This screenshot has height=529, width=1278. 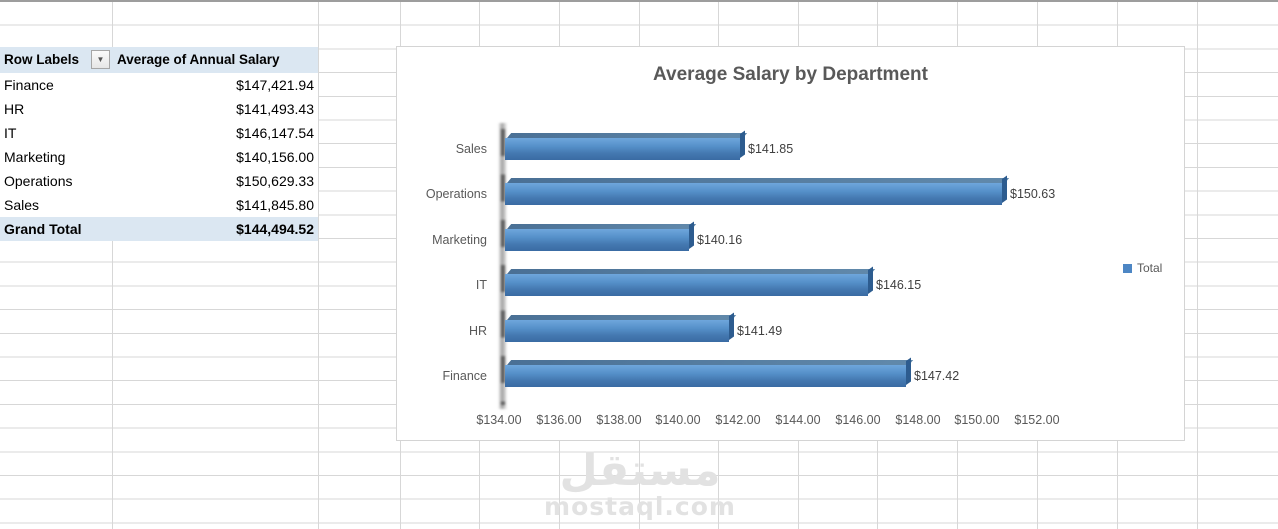 I want to click on category-label: Finance, so click(x=464, y=376).